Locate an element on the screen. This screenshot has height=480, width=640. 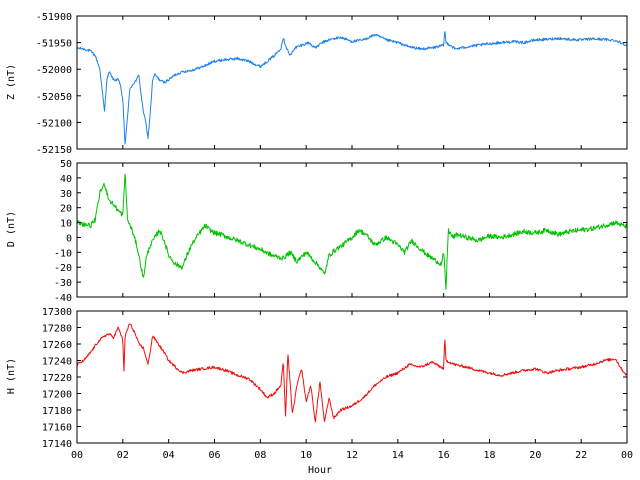
d-y-tick-label: -20 is located at coordinates (63, 268).